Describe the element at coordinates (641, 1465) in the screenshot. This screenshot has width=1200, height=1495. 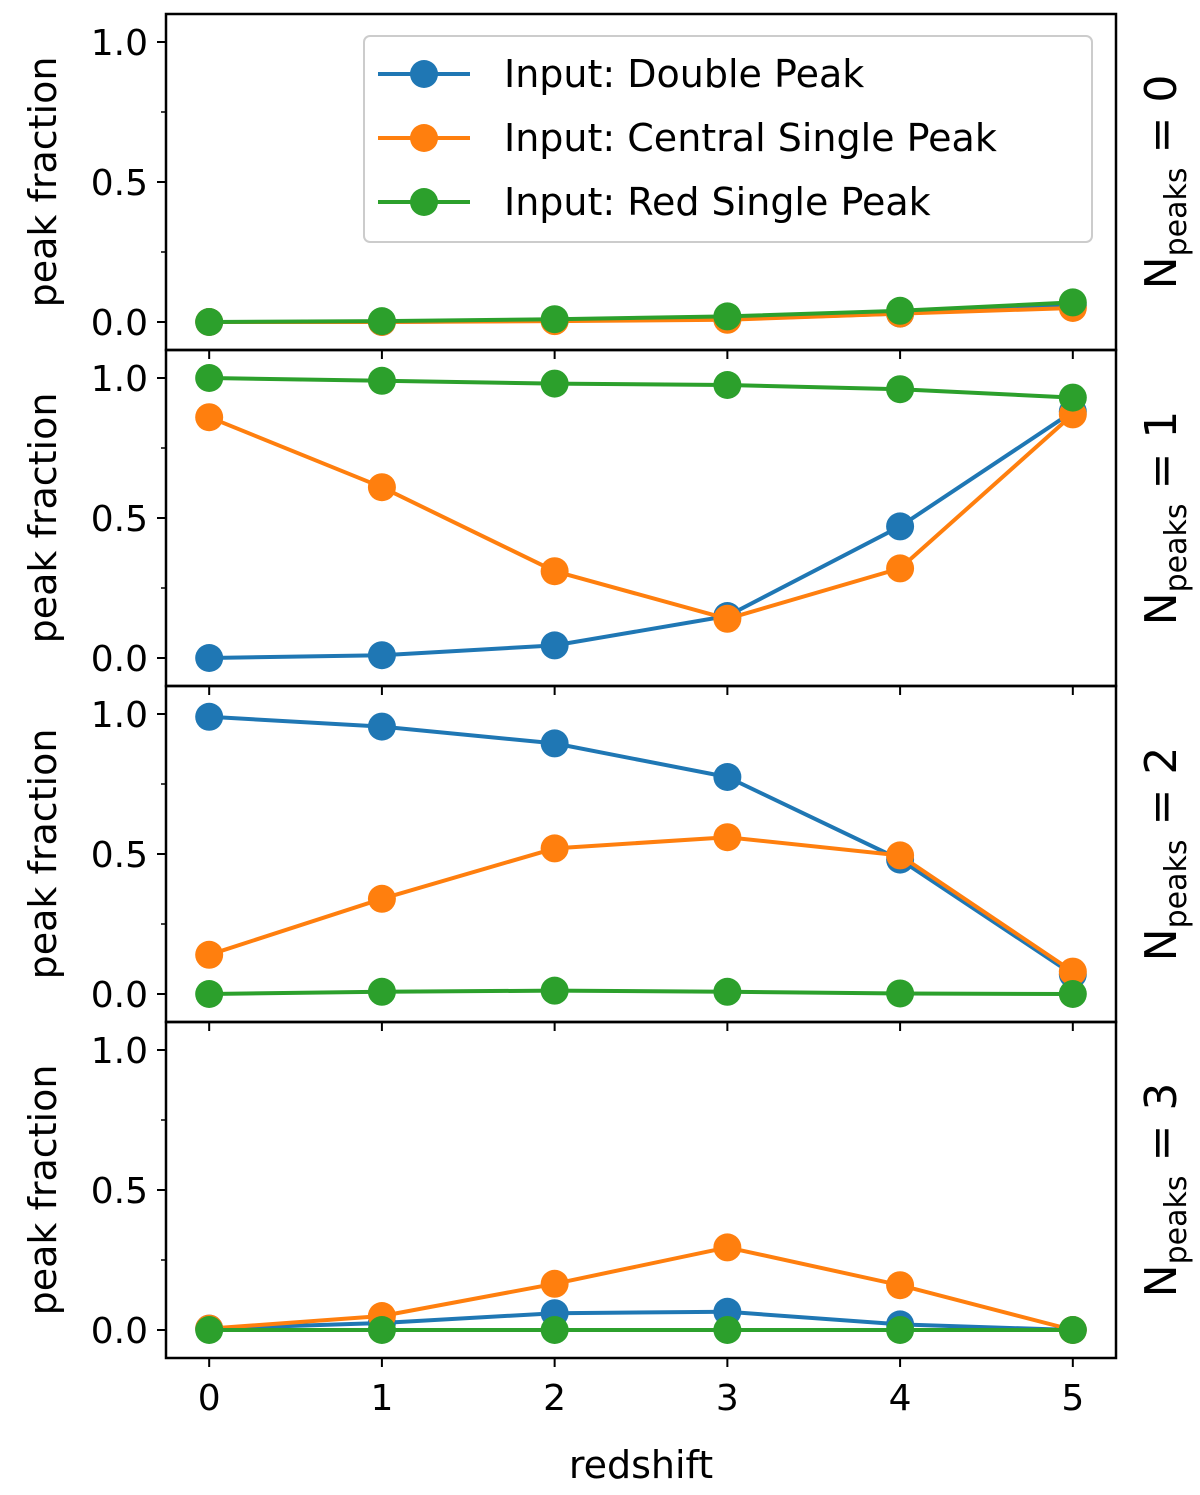
I see `x-axis-label: redshift` at that location.